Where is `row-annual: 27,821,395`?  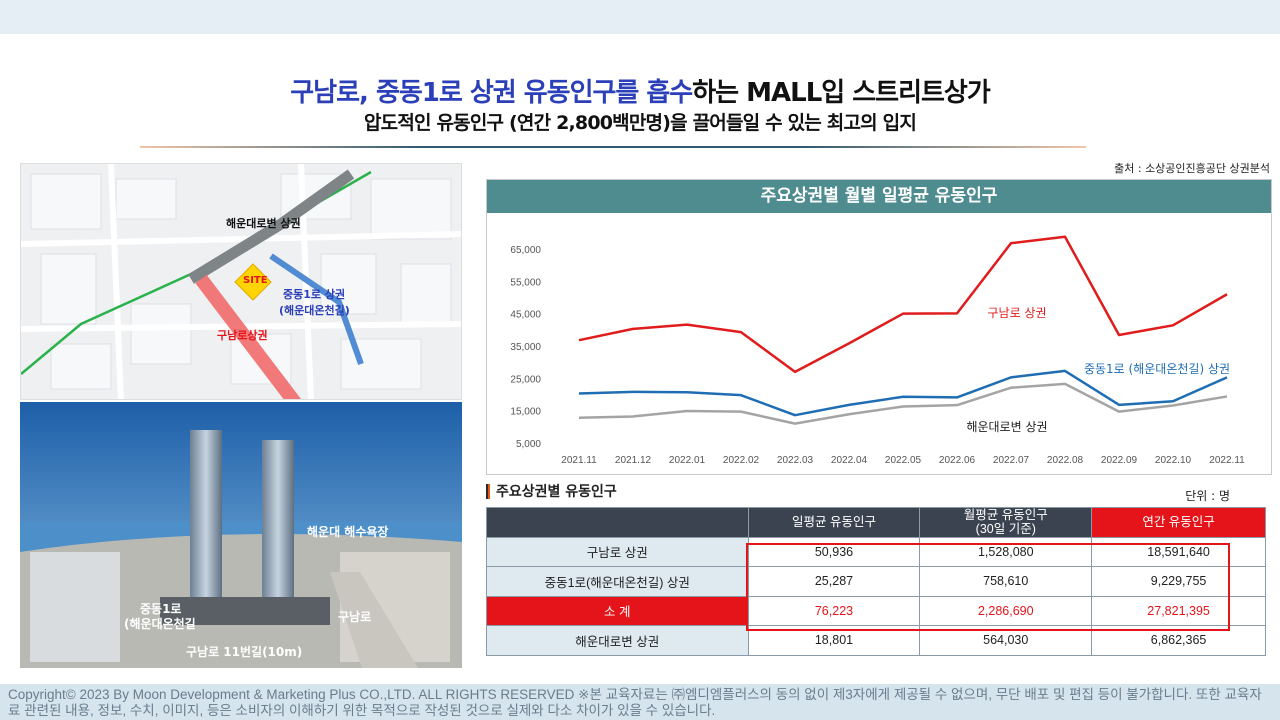 row-annual: 27,821,395 is located at coordinates (1178, 610).